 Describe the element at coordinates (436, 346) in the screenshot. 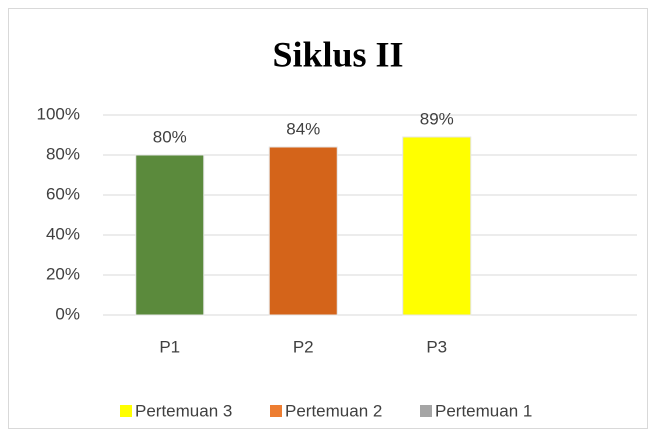

I see `x-tick-label: P3` at that location.